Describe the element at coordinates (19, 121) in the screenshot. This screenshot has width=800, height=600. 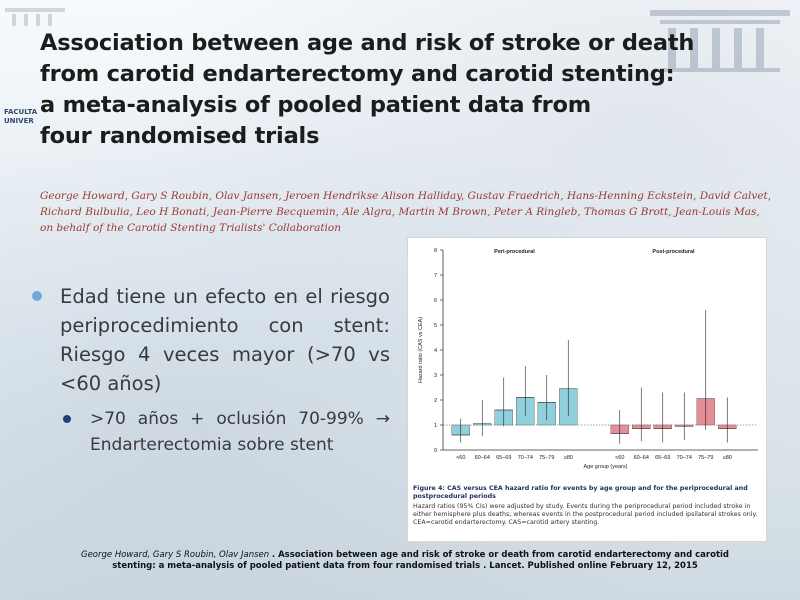
I see `faculty-label-line-2: UNIVER` at that location.